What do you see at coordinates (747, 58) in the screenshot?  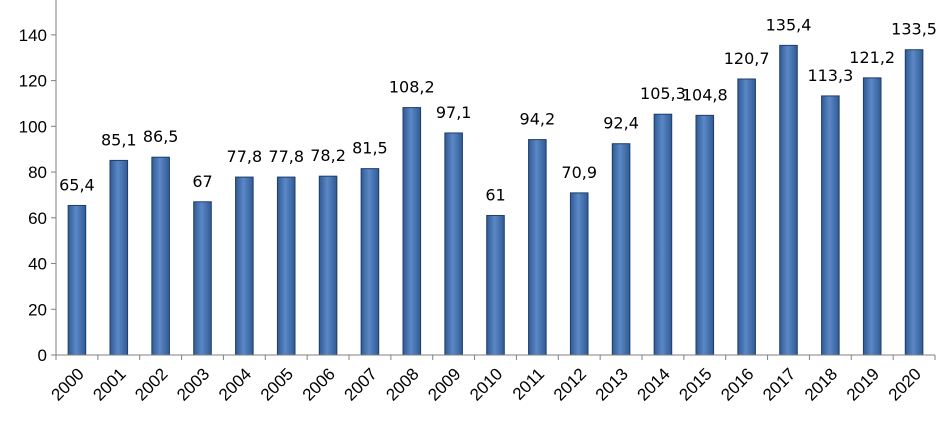 I see `data-label: 120,7` at bounding box center [747, 58].